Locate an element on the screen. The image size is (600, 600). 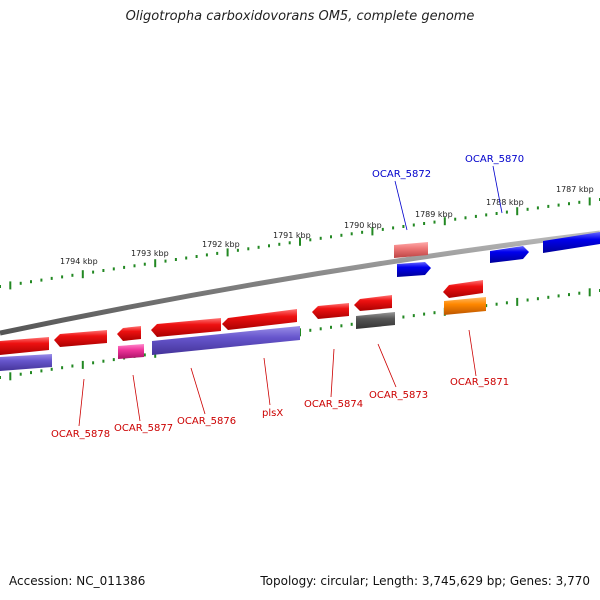
gene-ocar-5870-cds is located at coordinates (509, 254).